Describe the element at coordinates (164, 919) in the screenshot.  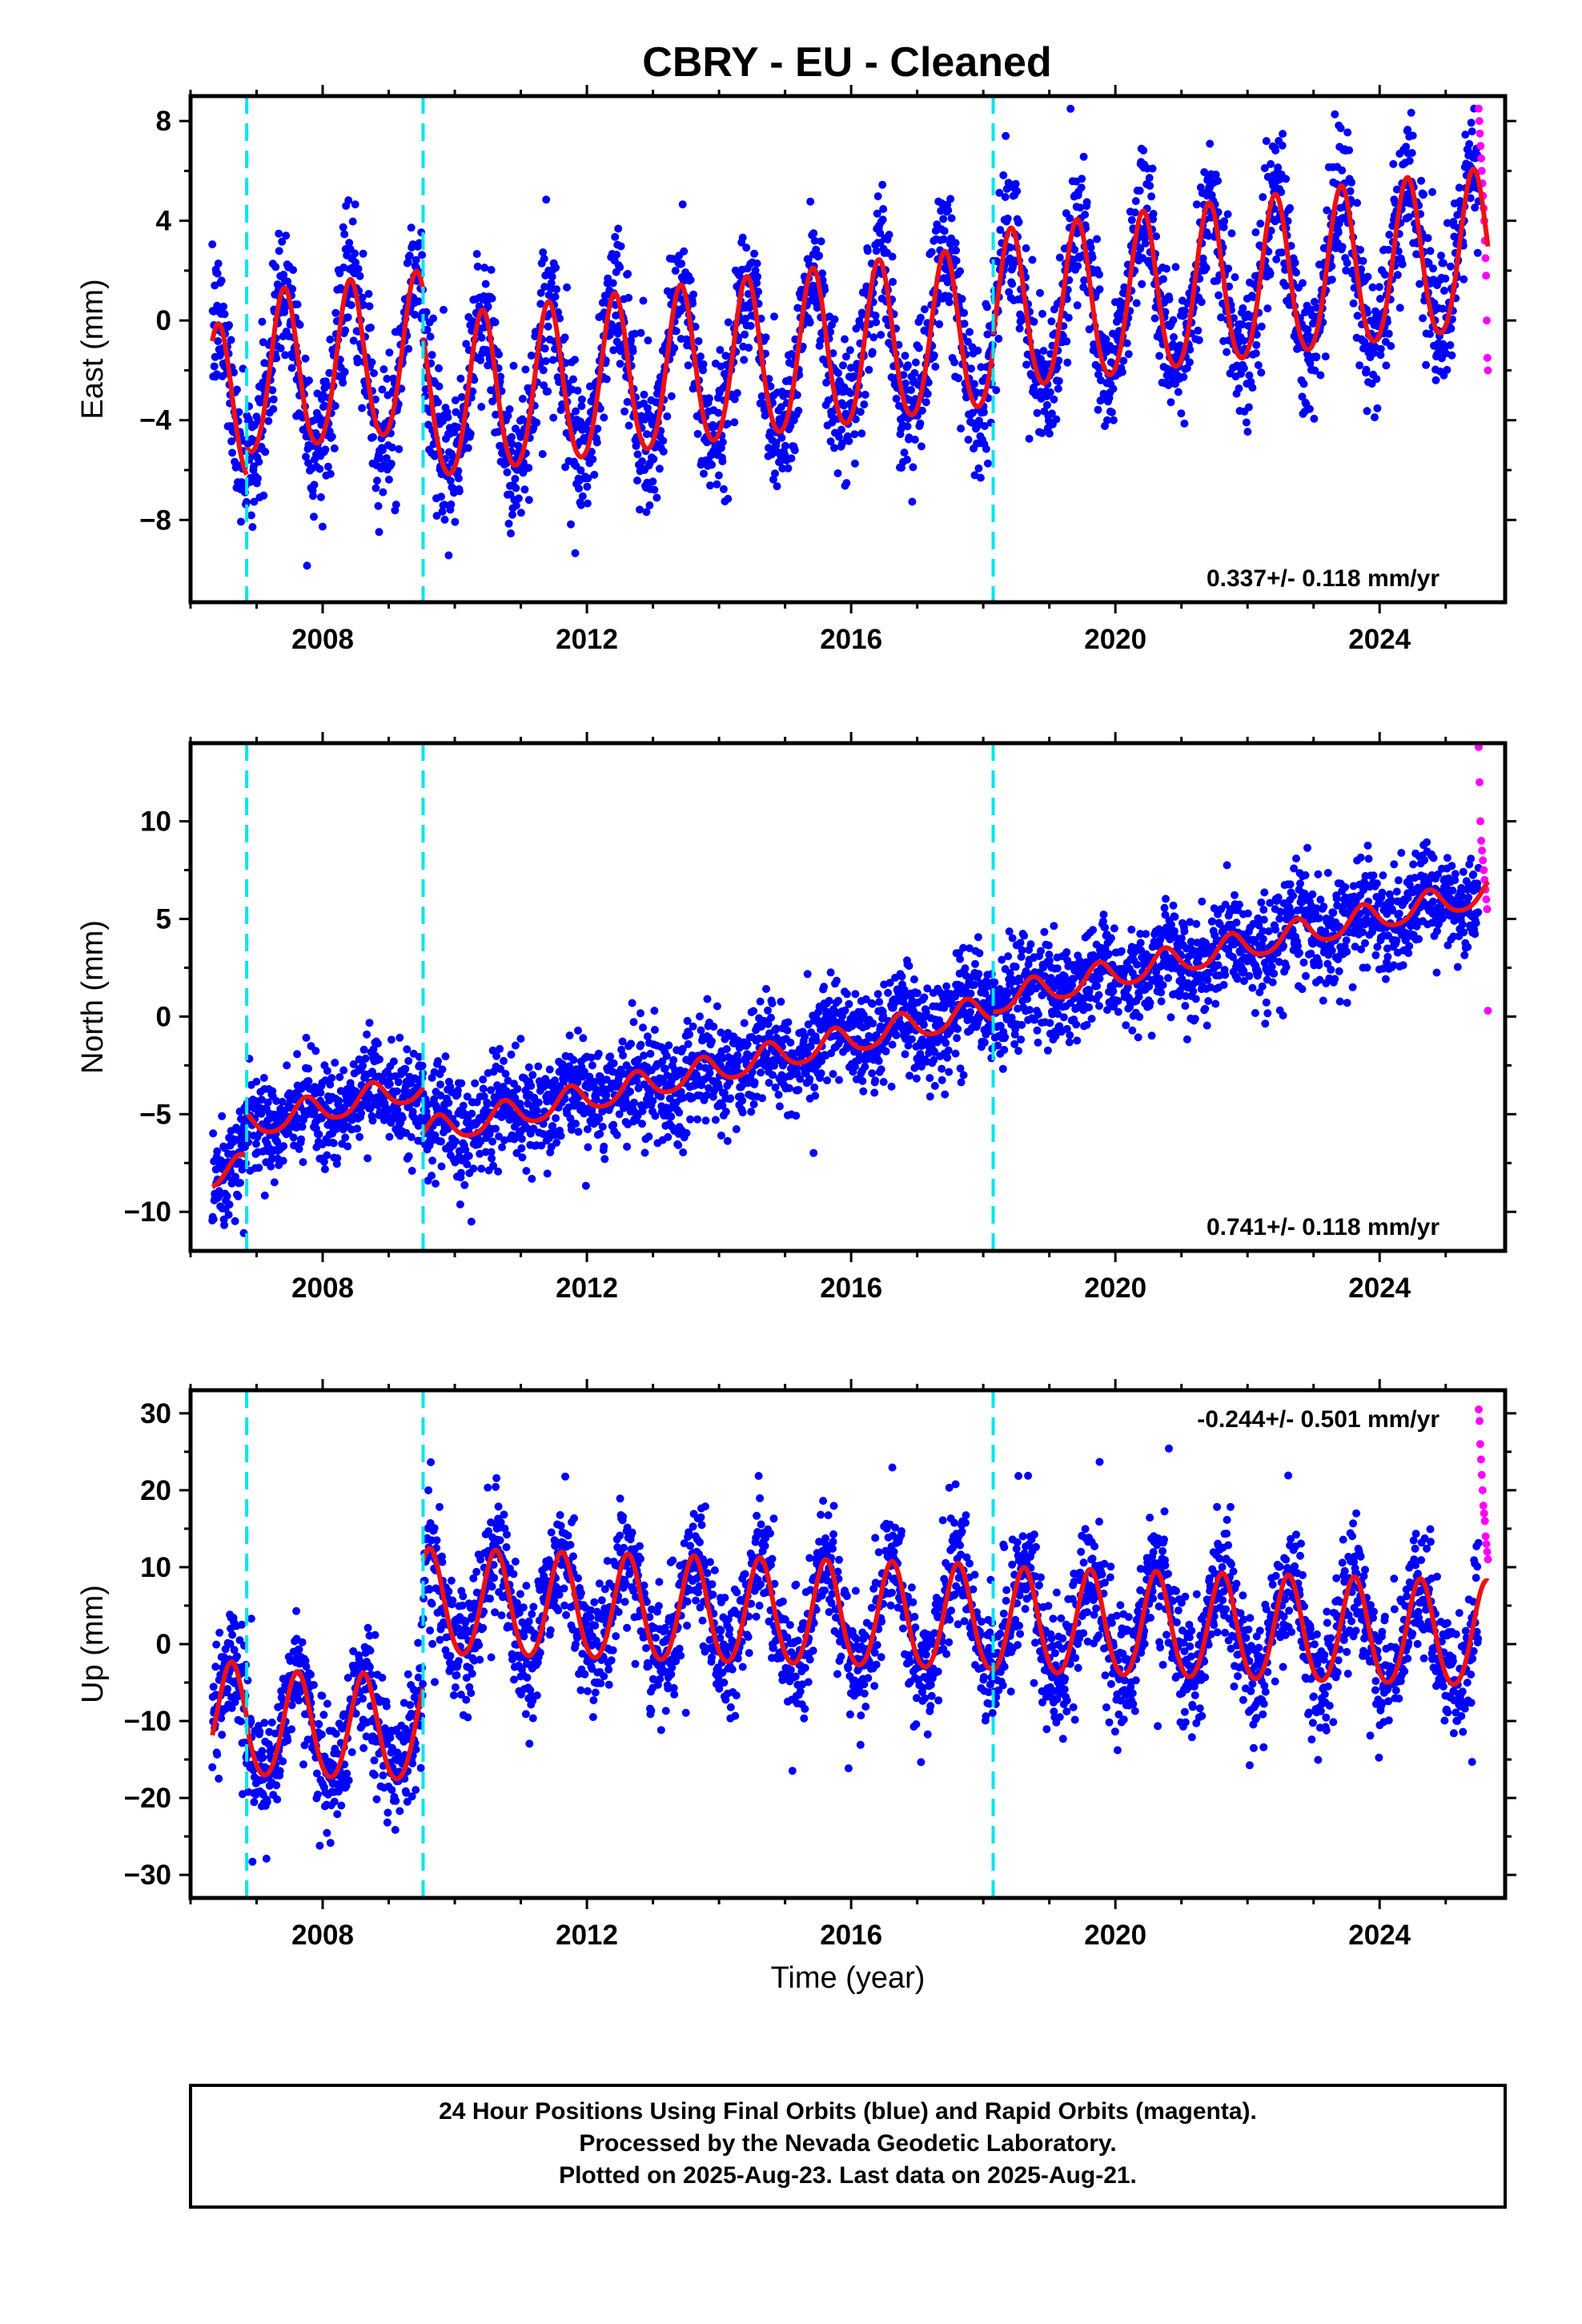
I see `y-tick-label: 5` at that location.